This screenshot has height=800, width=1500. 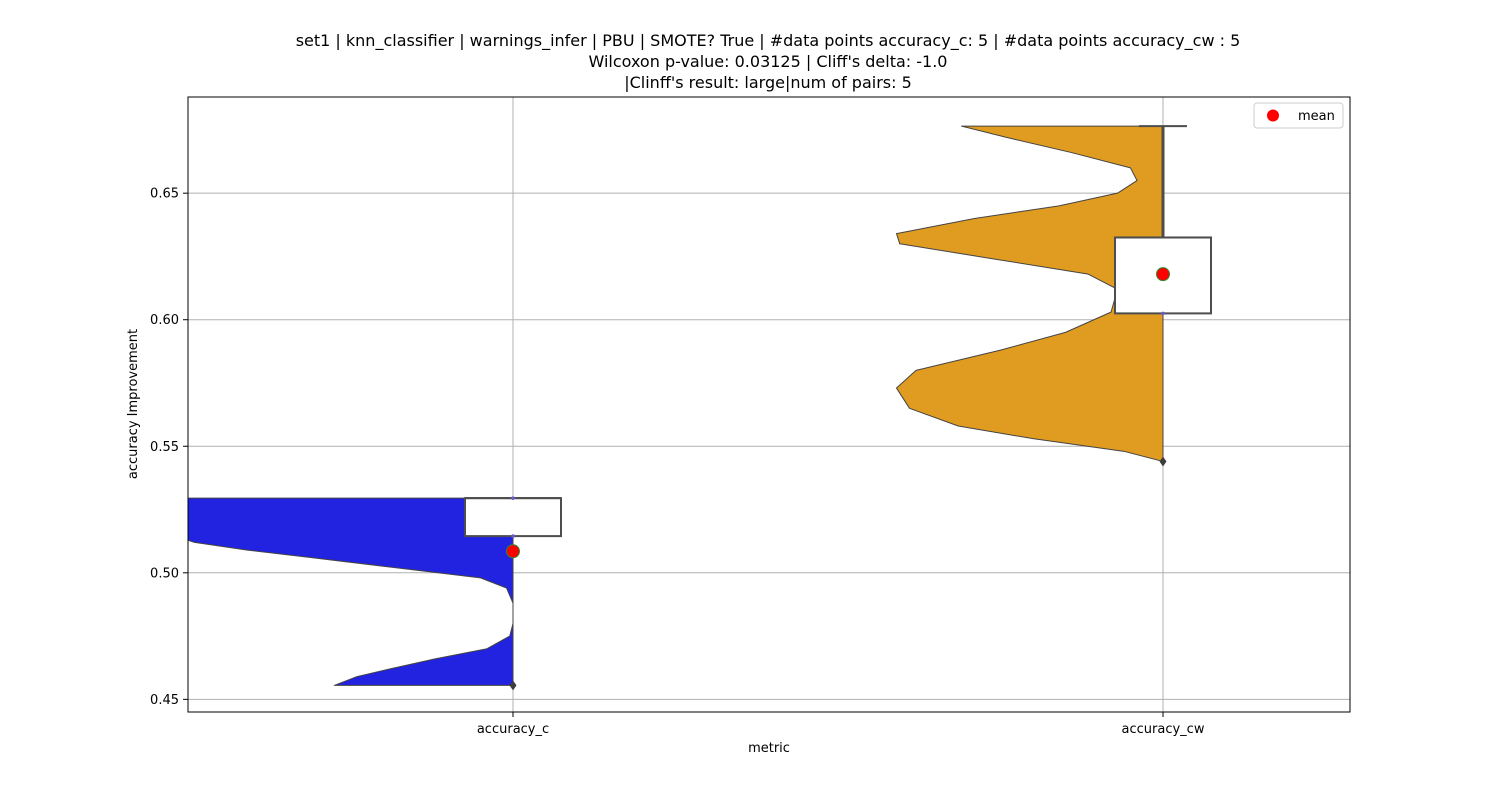 I want to click on y-tick-label-4: 0.65, so click(x=164, y=194).